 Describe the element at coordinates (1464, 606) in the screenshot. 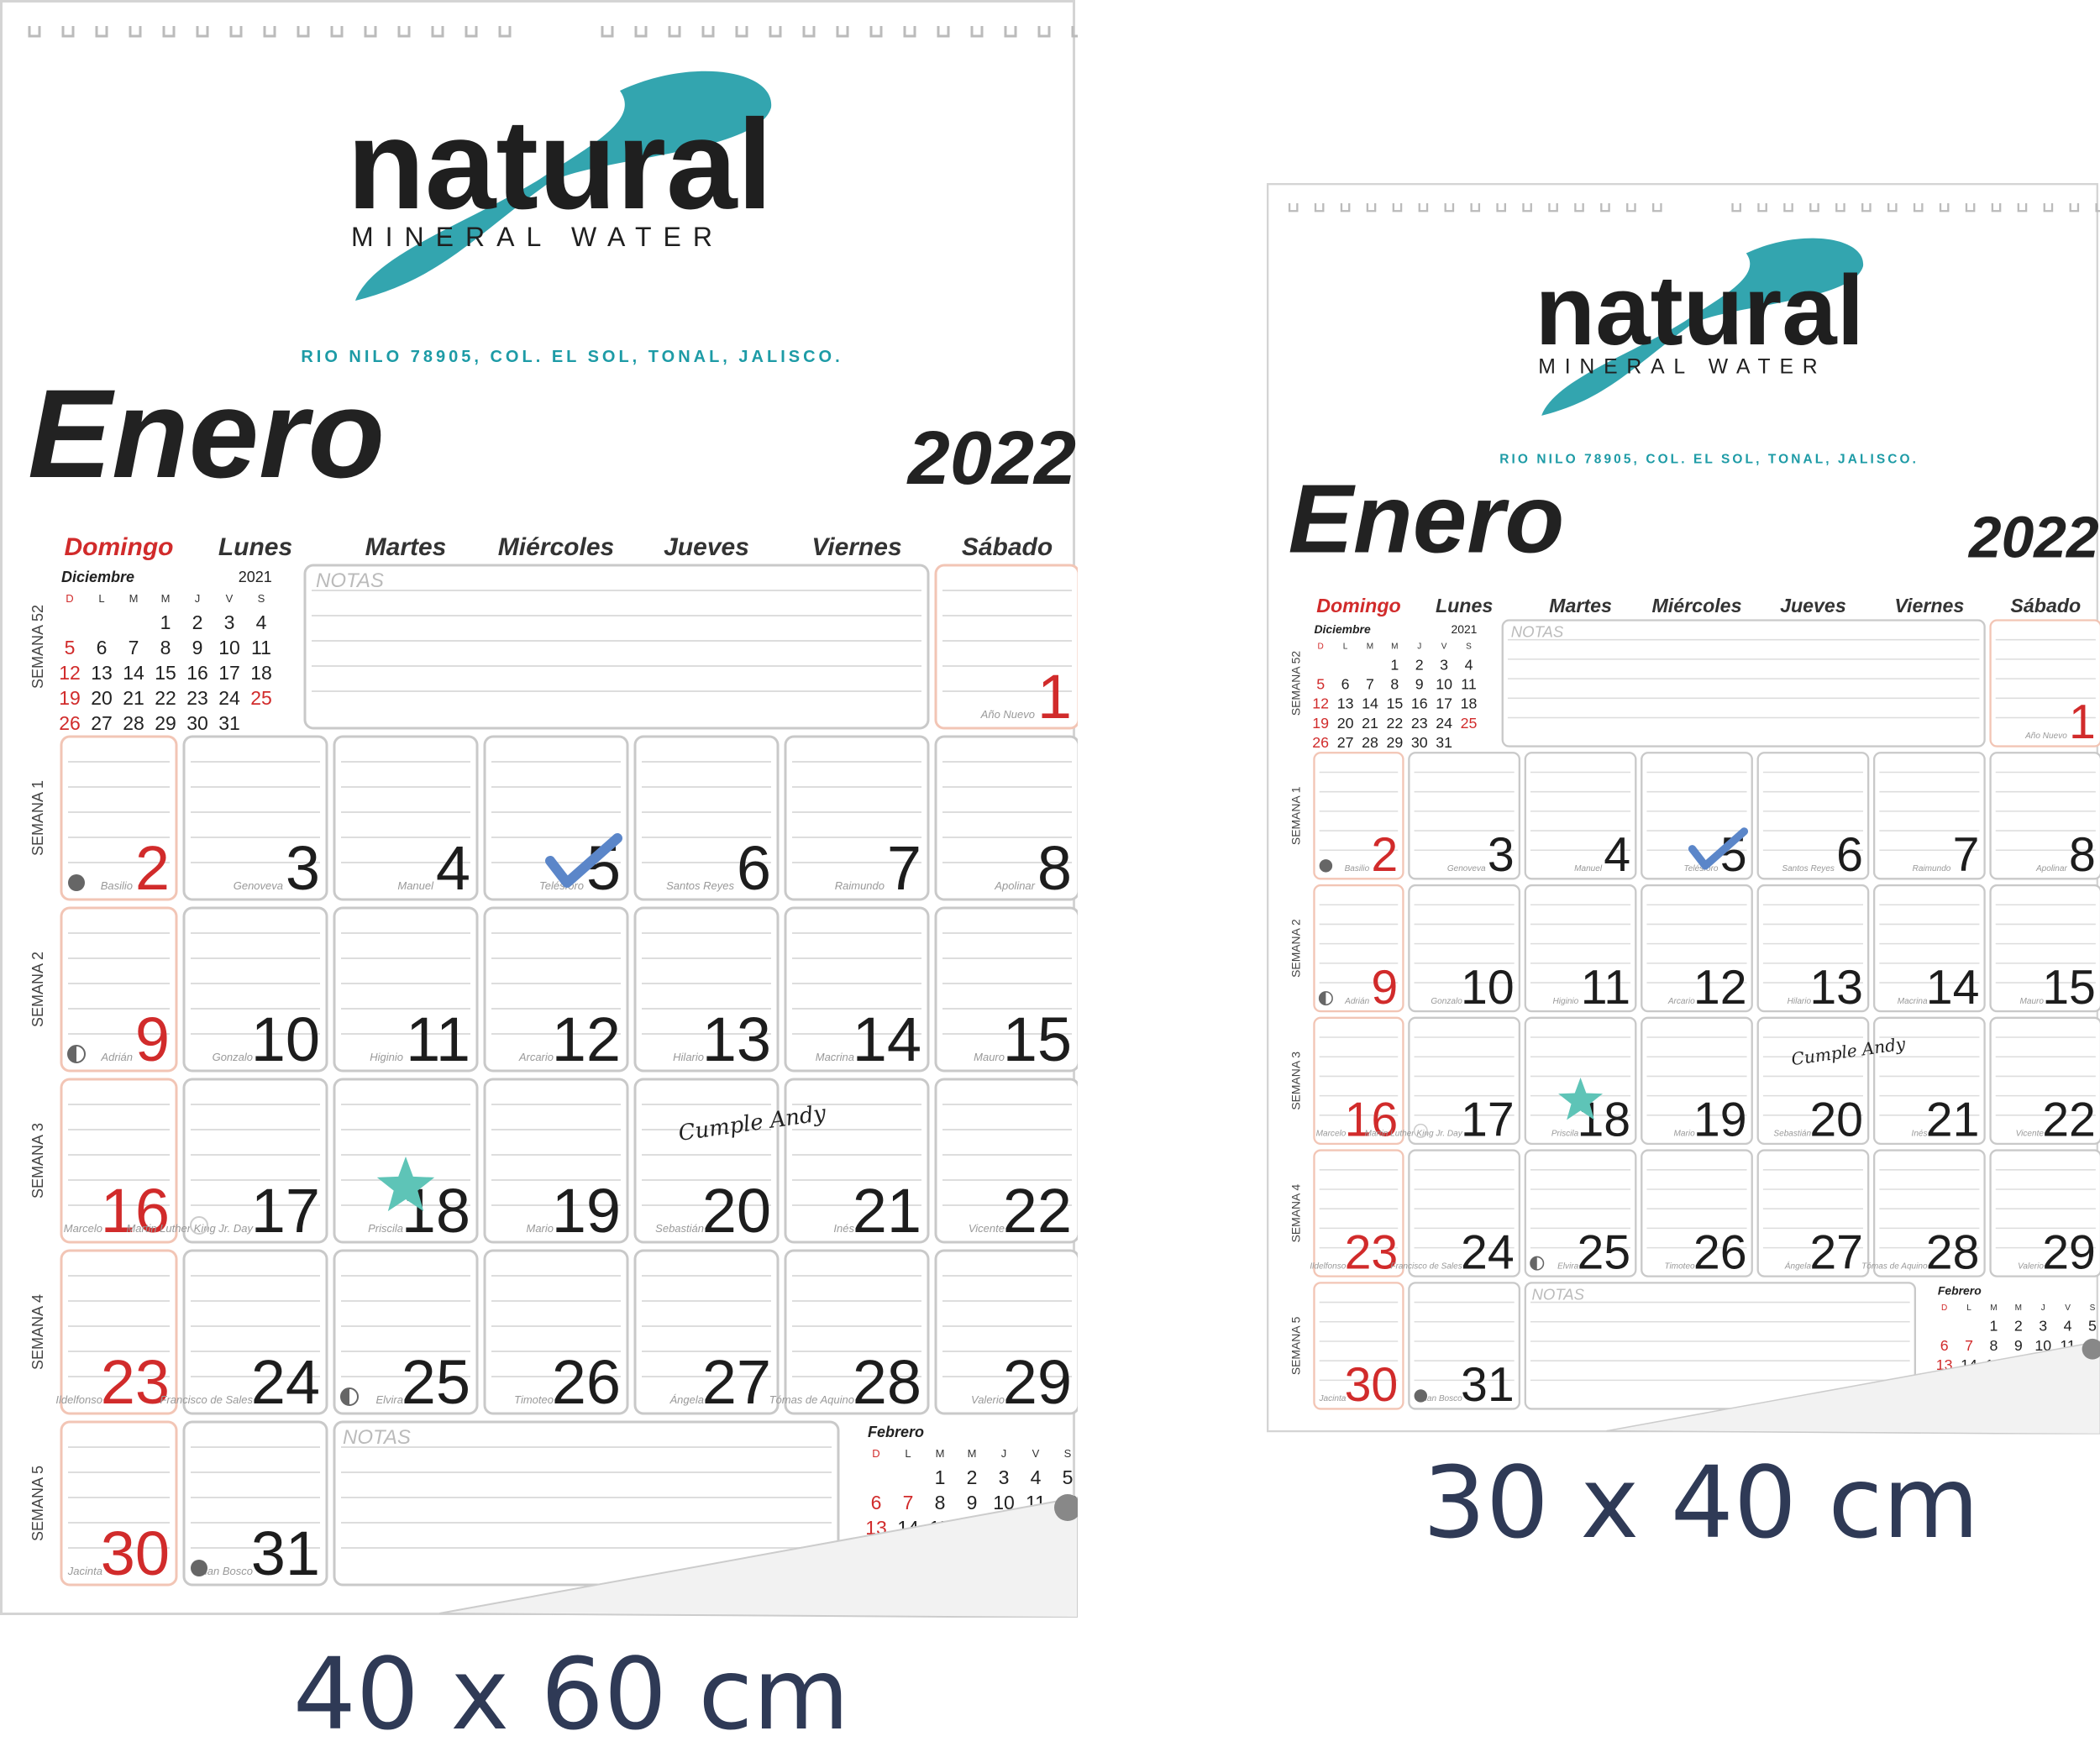

I see `weekday-header: Lunes` at that location.